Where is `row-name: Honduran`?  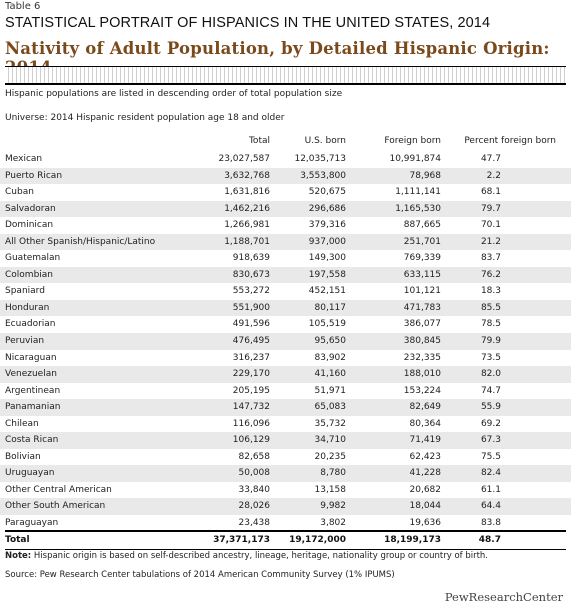
row-name: Honduran is located at coordinates (27, 307).